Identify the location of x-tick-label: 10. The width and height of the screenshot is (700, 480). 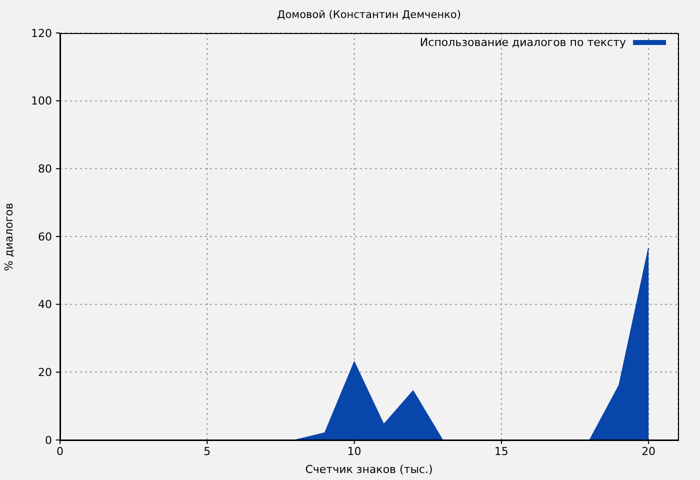
(354, 451).